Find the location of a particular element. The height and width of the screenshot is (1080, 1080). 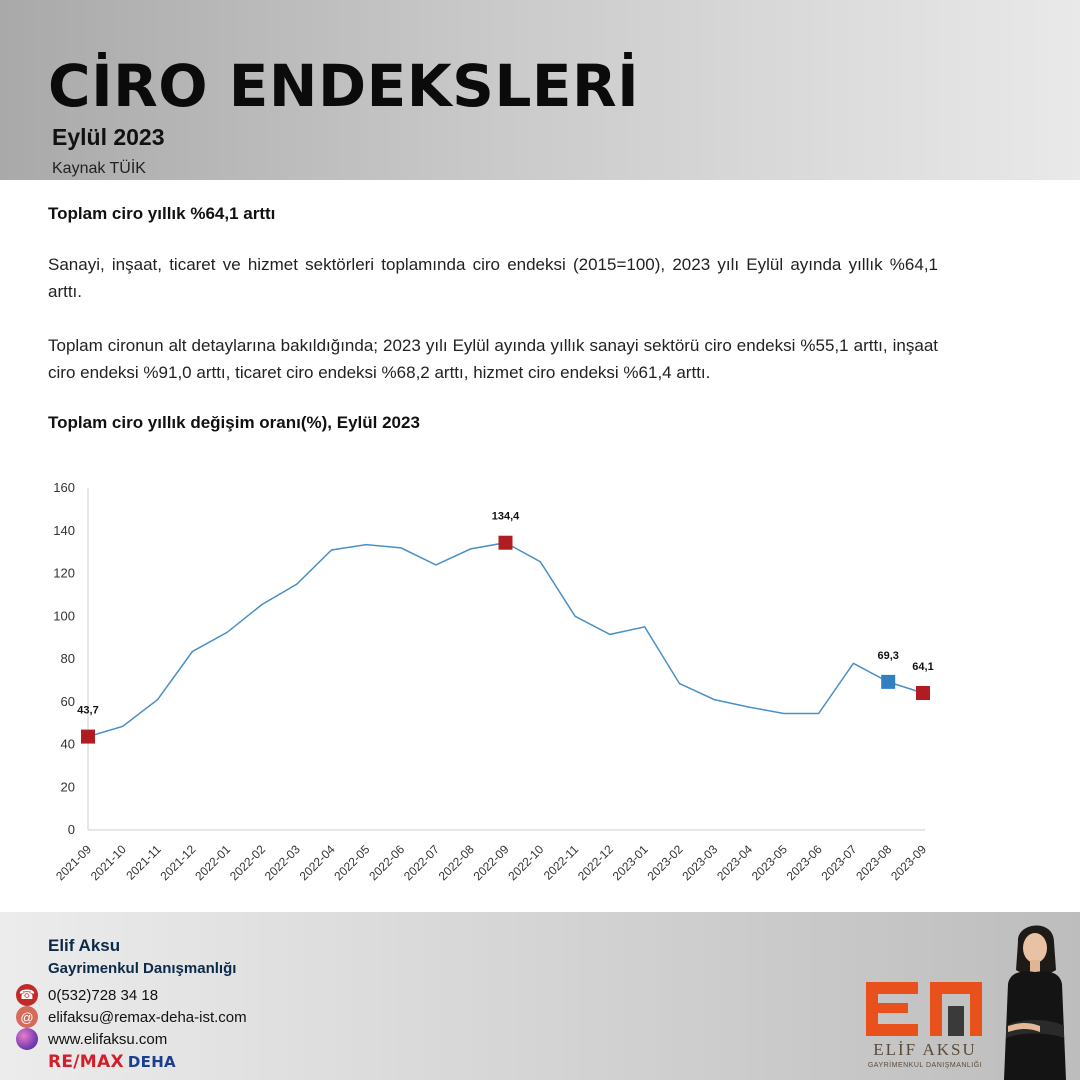

x-tick-label: 2022-12 is located at coordinates (595, 862).